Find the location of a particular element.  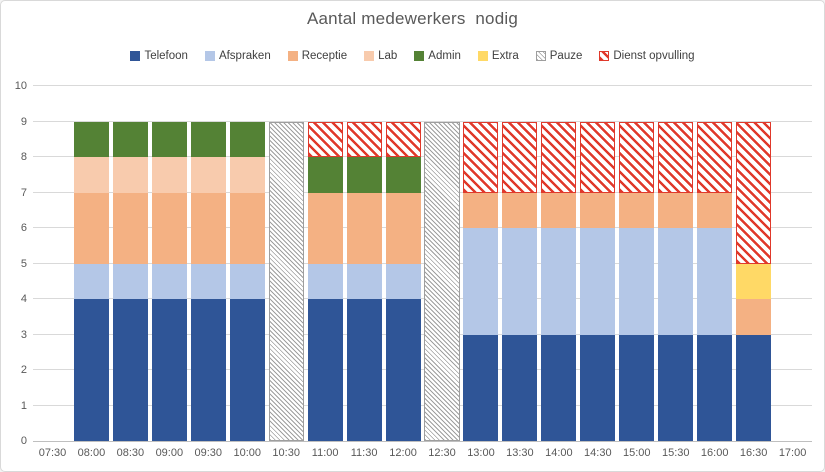

y-tick-label: 6 is located at coordinates (23, 228).